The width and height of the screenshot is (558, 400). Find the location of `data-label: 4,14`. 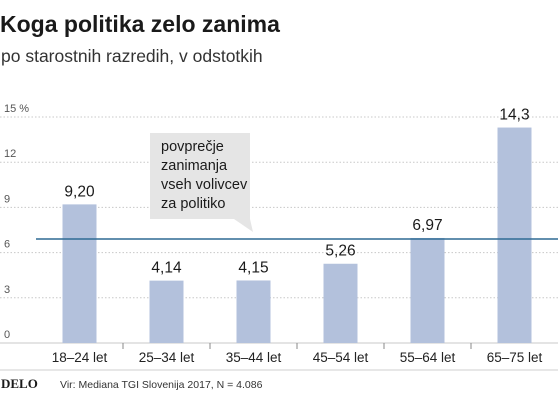

data-label: 4,14 is located at coordinates (166, 268).